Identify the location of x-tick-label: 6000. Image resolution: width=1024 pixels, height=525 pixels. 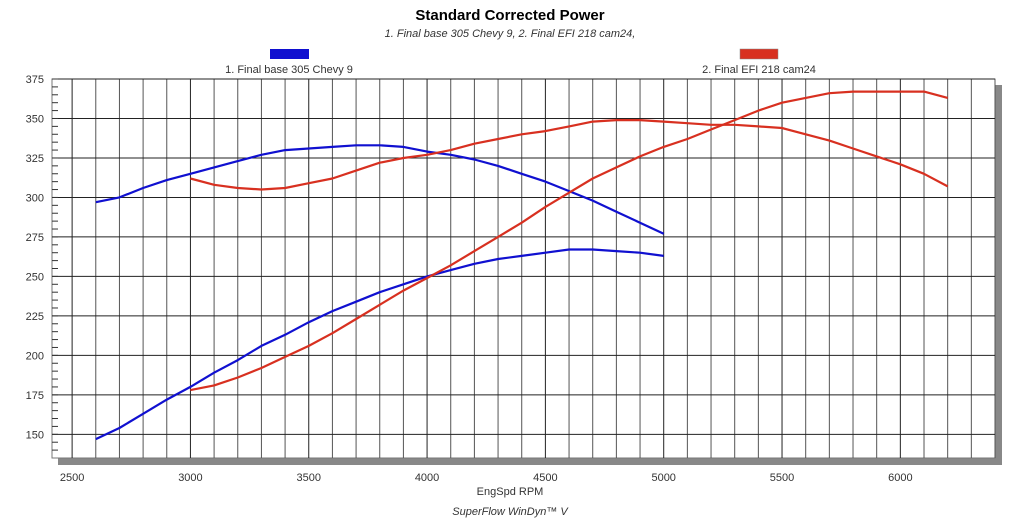
(900, 478).